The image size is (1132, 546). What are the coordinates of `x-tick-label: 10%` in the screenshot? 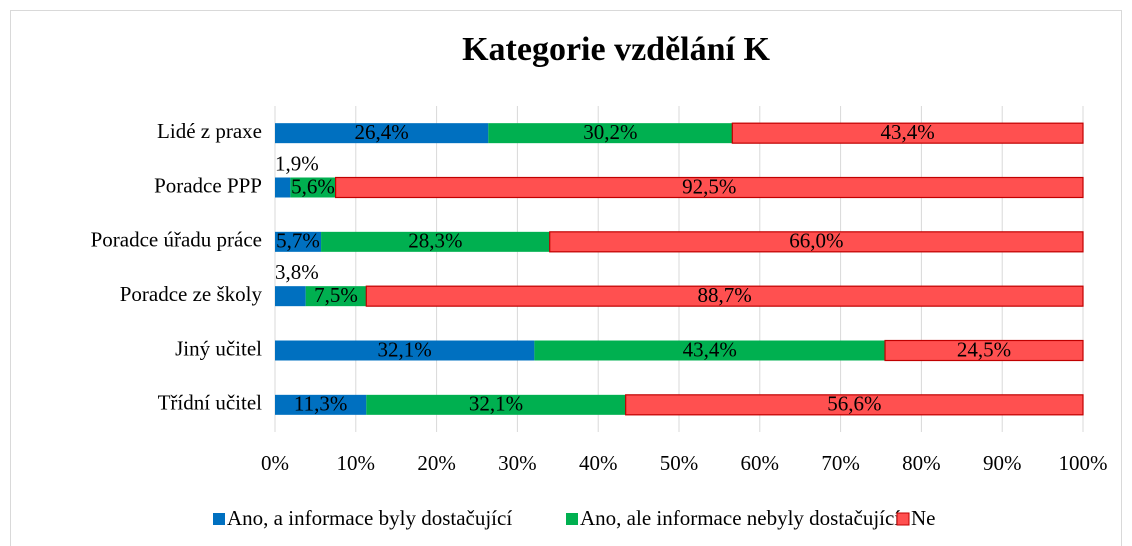 It's located at (356, 463).